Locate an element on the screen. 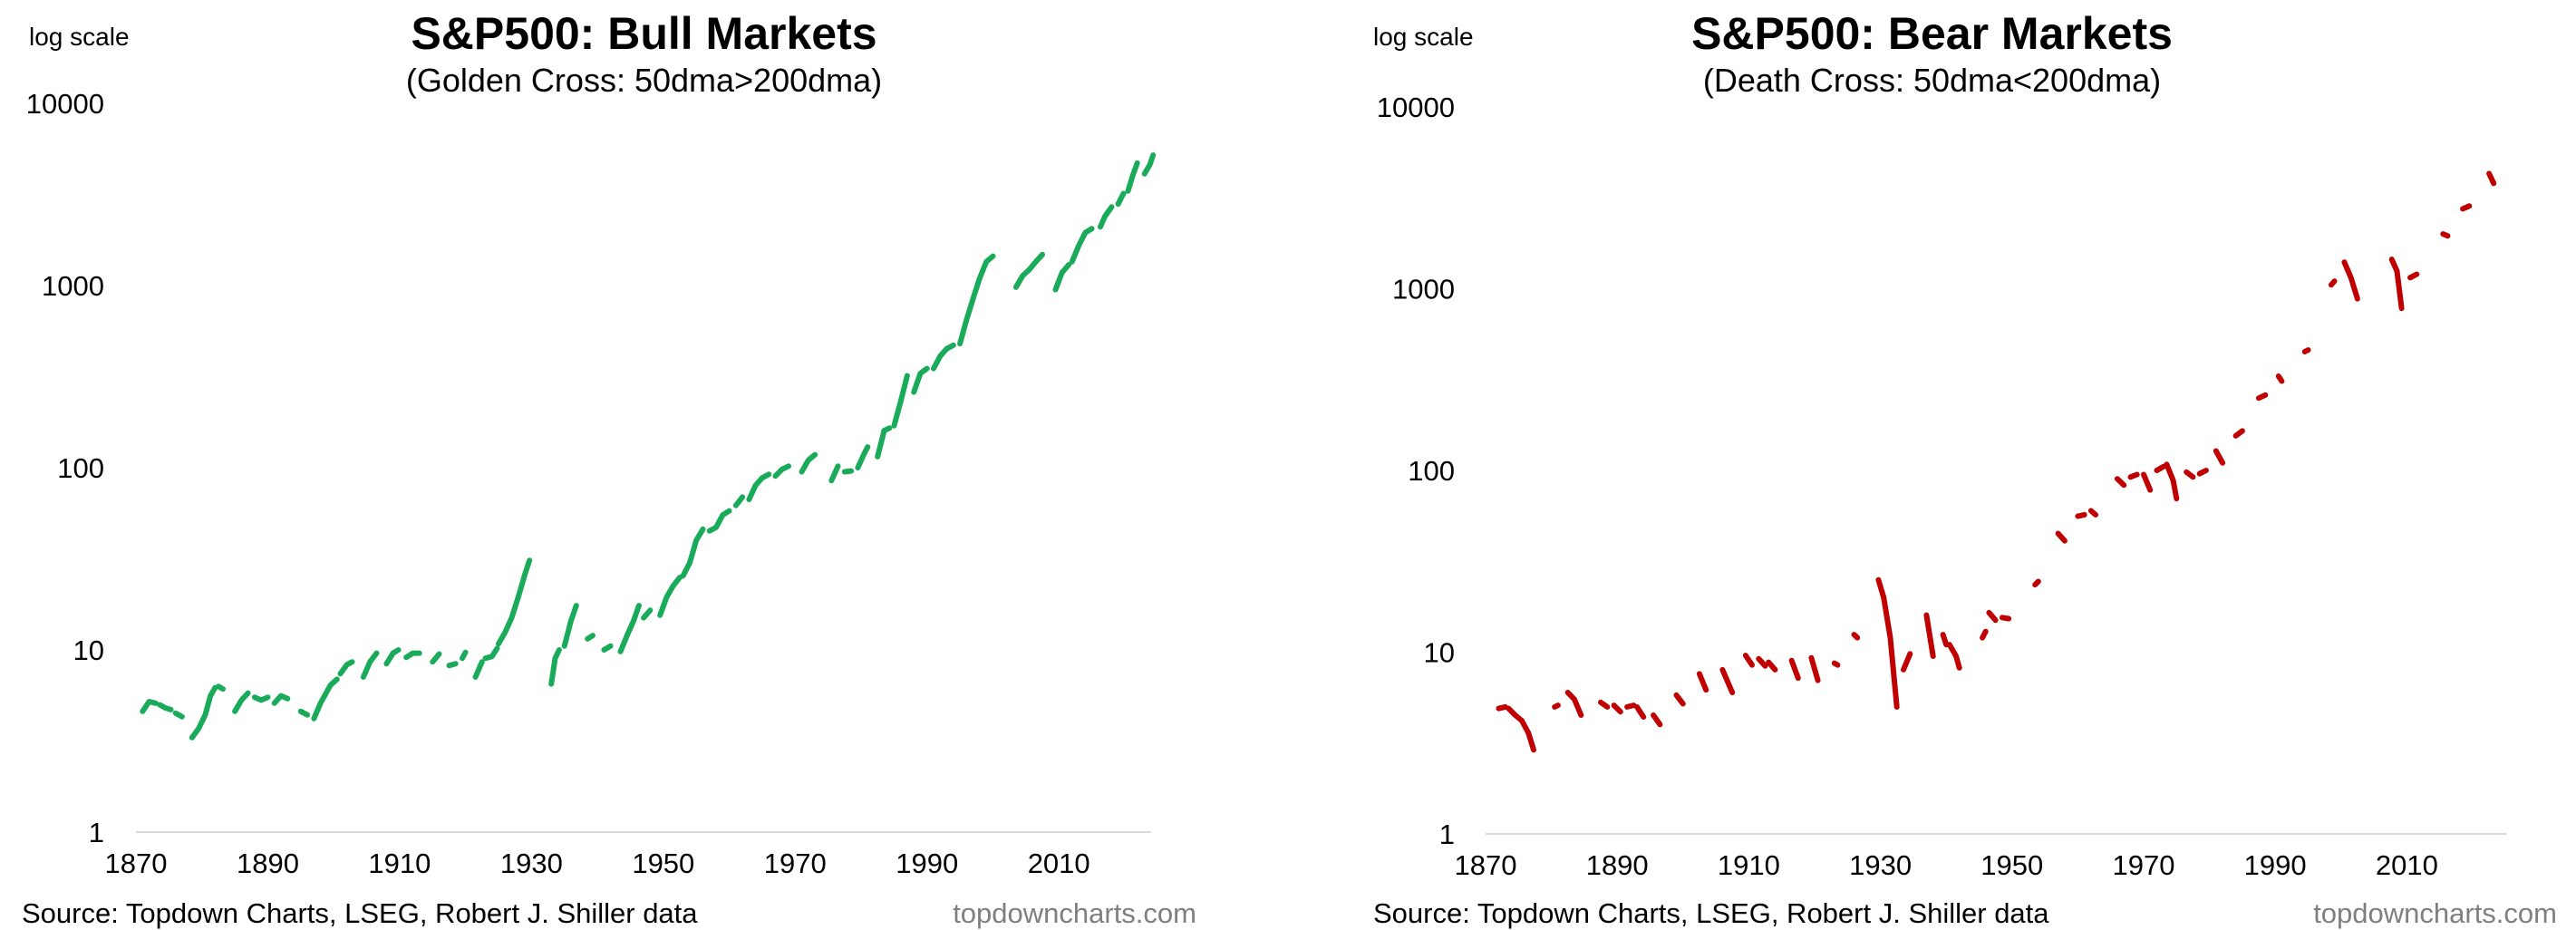  chart-subtitle: (Death Cross: 50dma<200dma) is located at coordinates (1932, 80).